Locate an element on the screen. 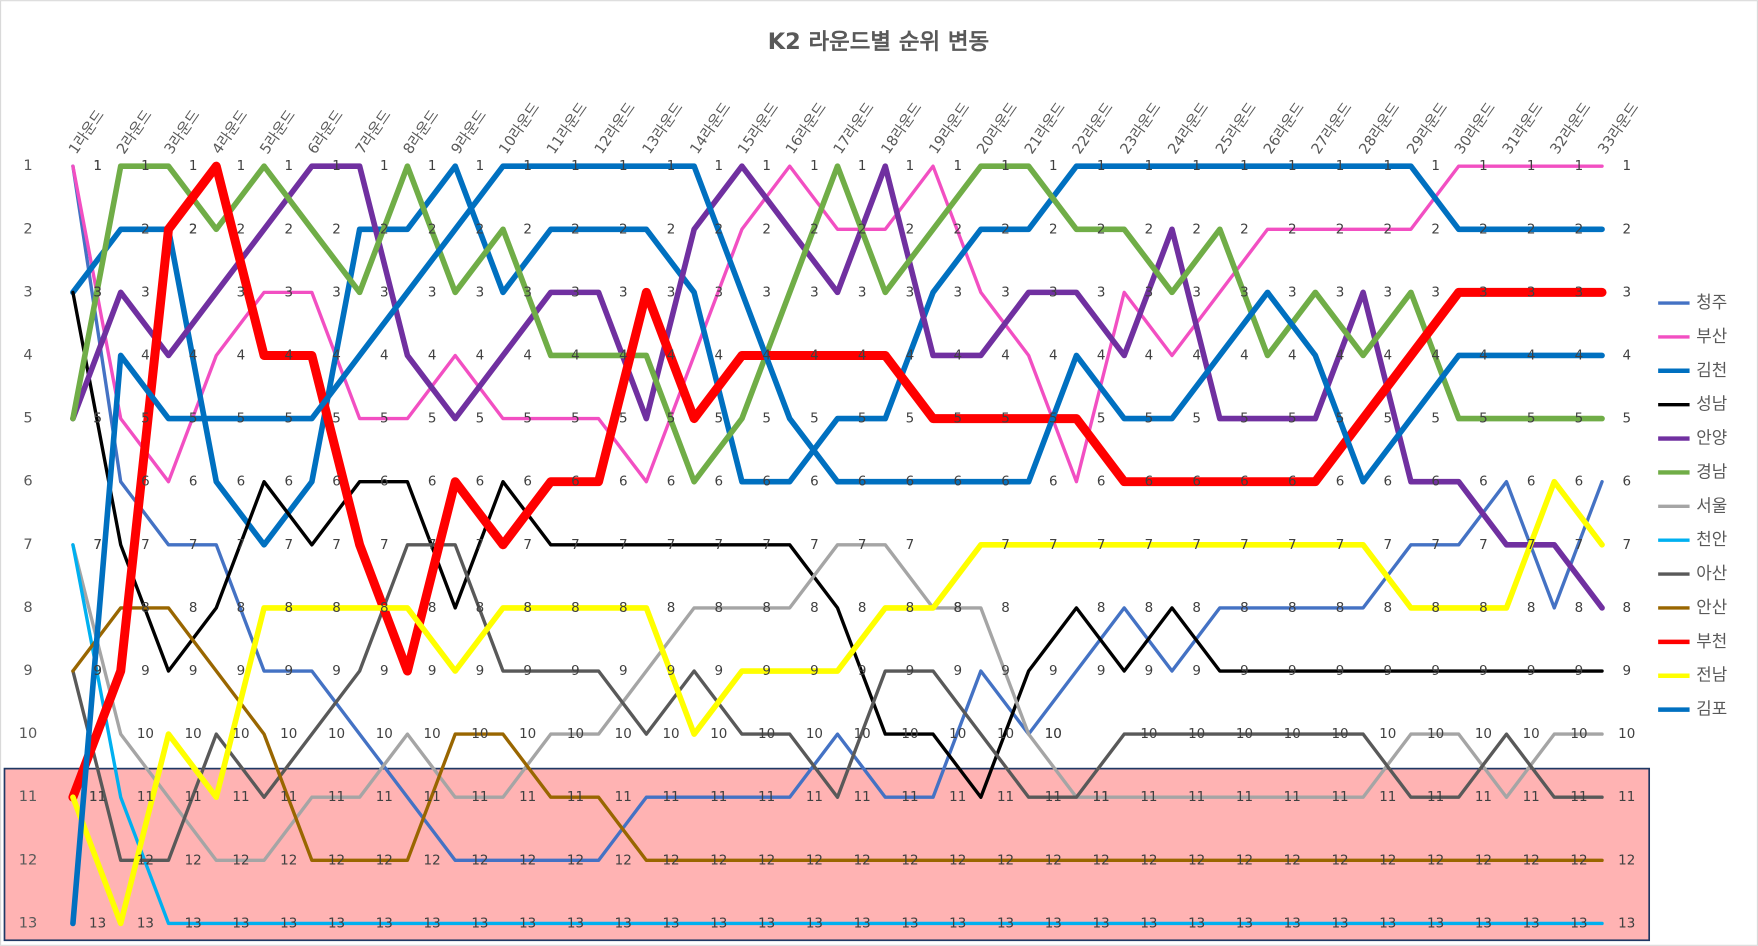 Image resolution: width=1758 pixels, height=946 pixels. y-tick-label: 12 is located at coordinates (28, 859).